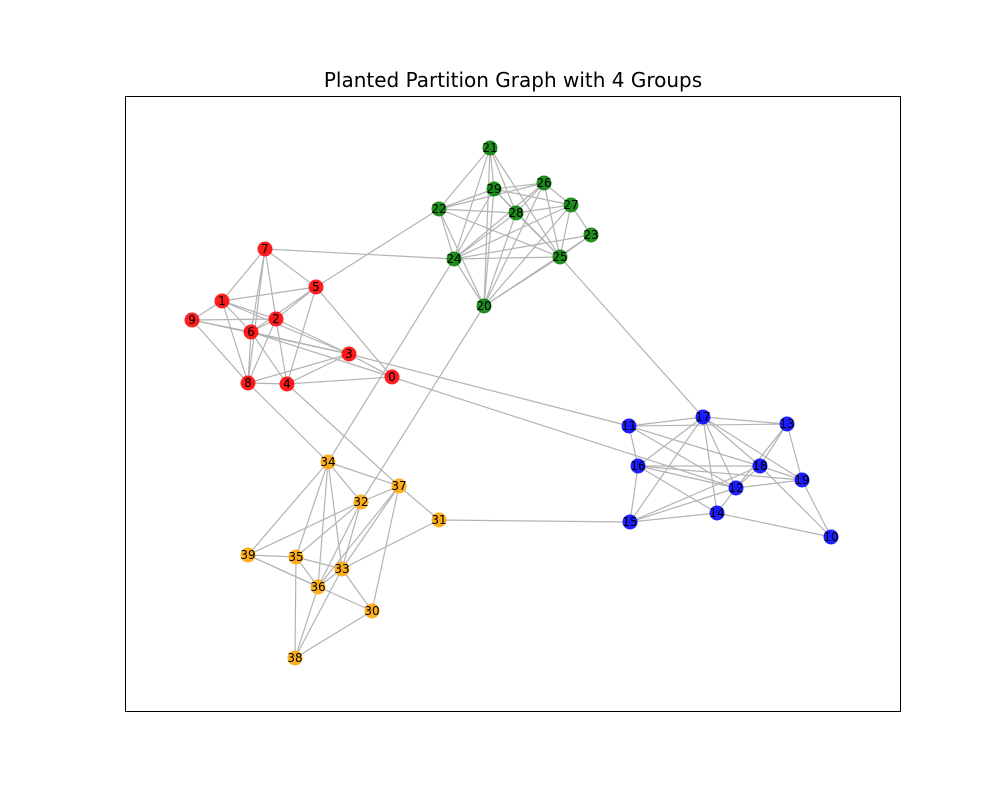 The height and width of the screenshot is (800, 1000). I want to click on node-36: 36, so click(318, 587).